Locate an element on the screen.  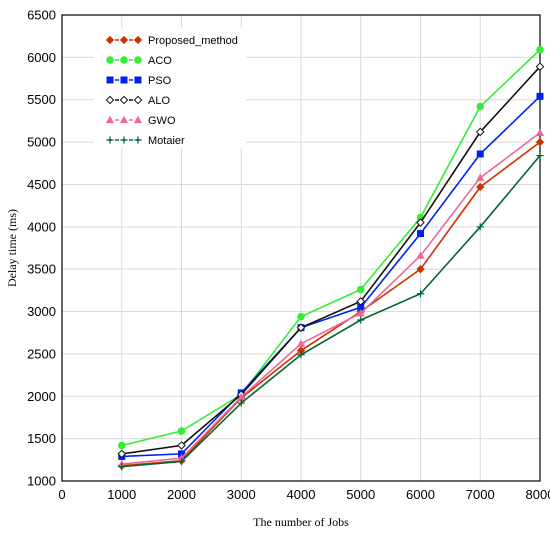
x-axis-label: The number of Jobs is located at coordinates (301, 522).